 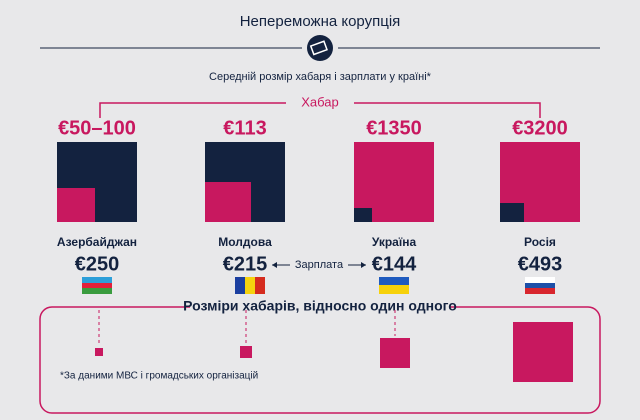 I want to click on flag-russia, so click(x=540, y=285).